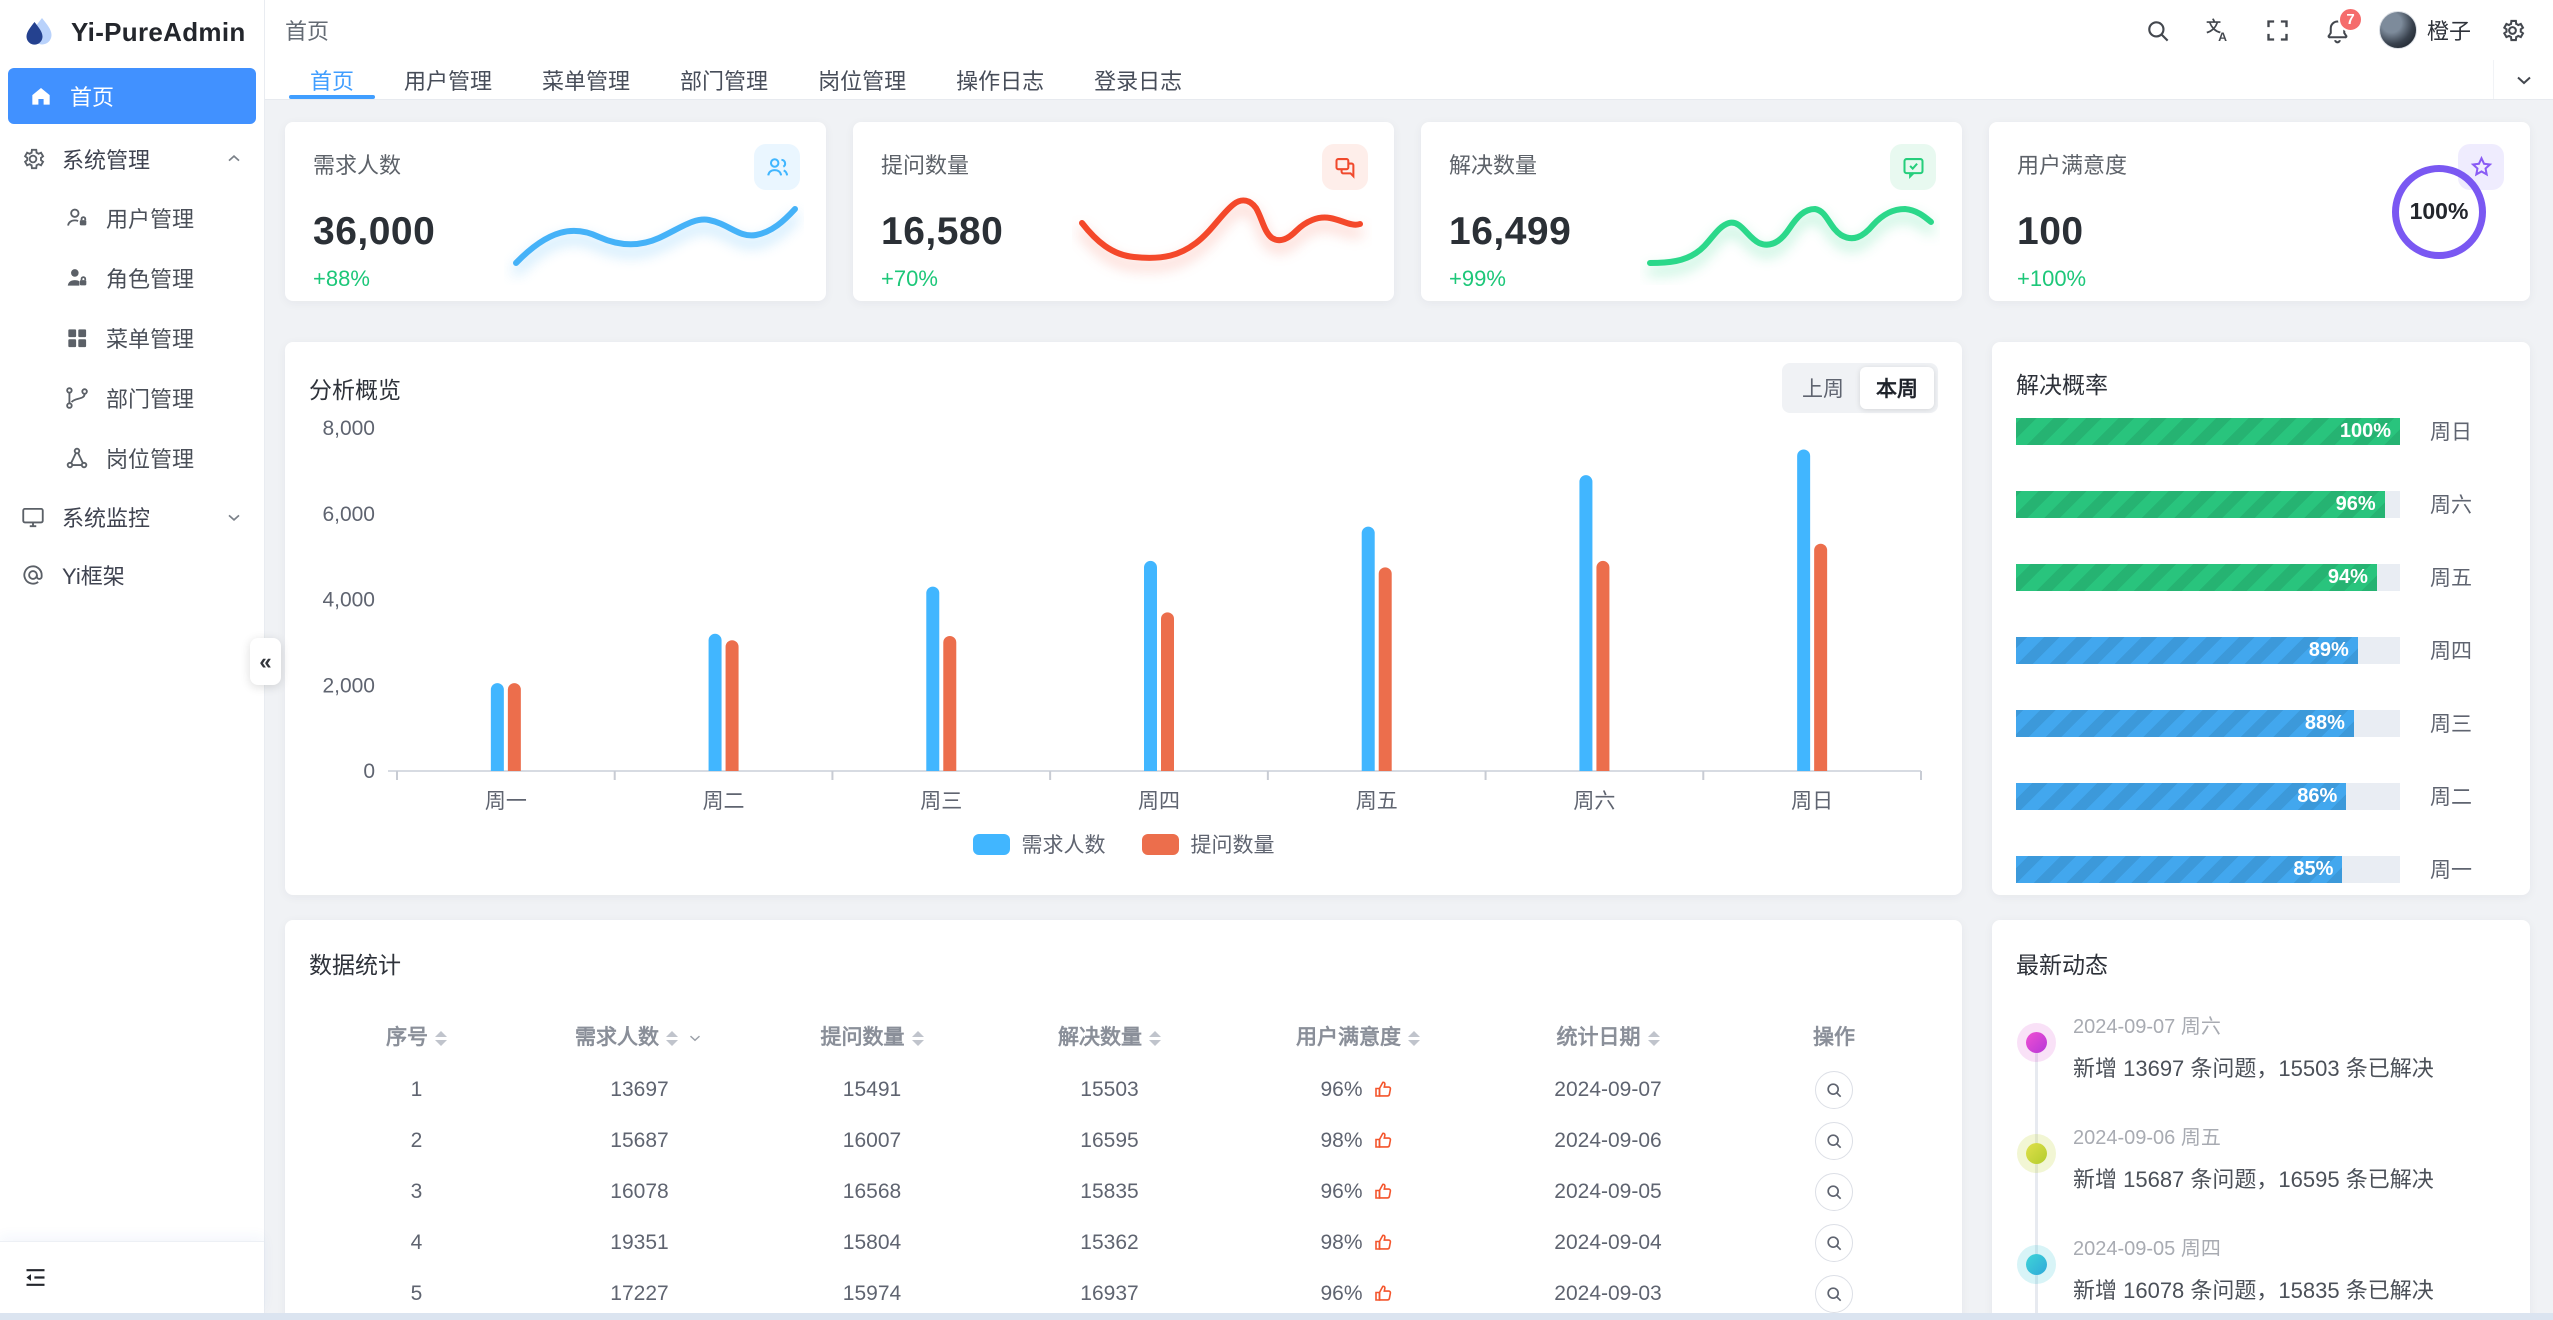 This screenshot has width=2553, height=1320. Describe the element at coordinates (1608, 1036) in the screenshot. I see `col-header-date: 统计日期` at that location.